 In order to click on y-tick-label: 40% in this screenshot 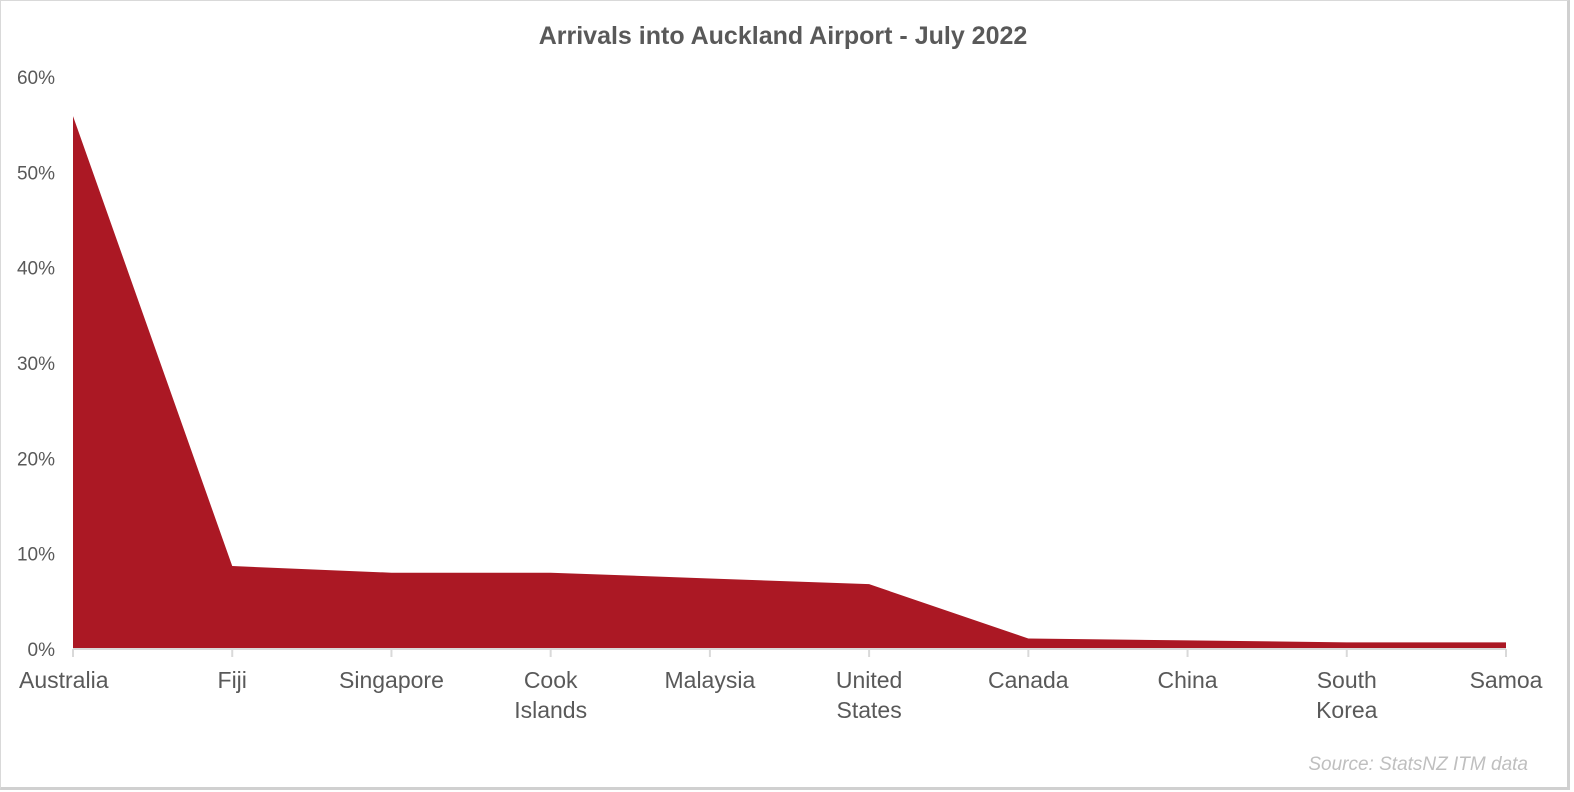, I will do `click(36, 269)`.